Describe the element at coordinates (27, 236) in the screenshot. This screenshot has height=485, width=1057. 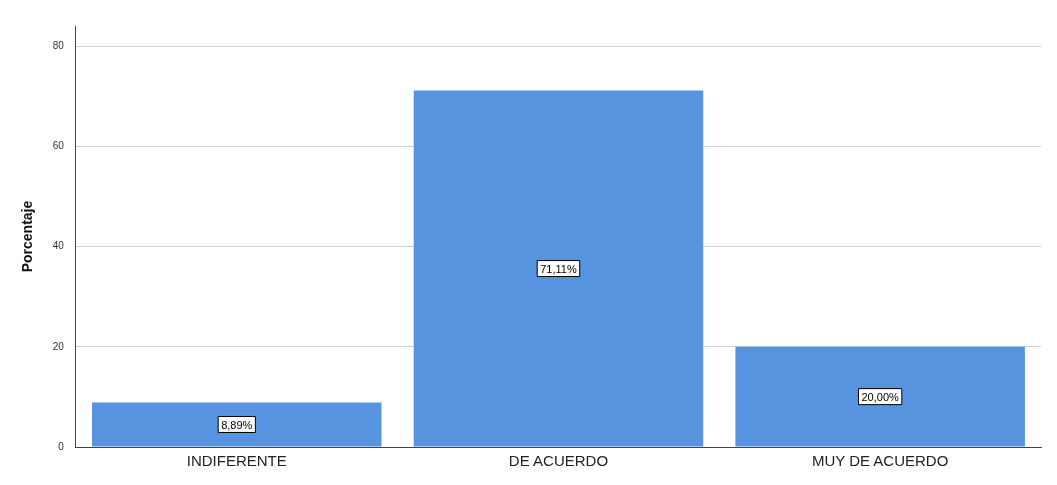
I see `y-axis-title: Porcentaje` at that location.